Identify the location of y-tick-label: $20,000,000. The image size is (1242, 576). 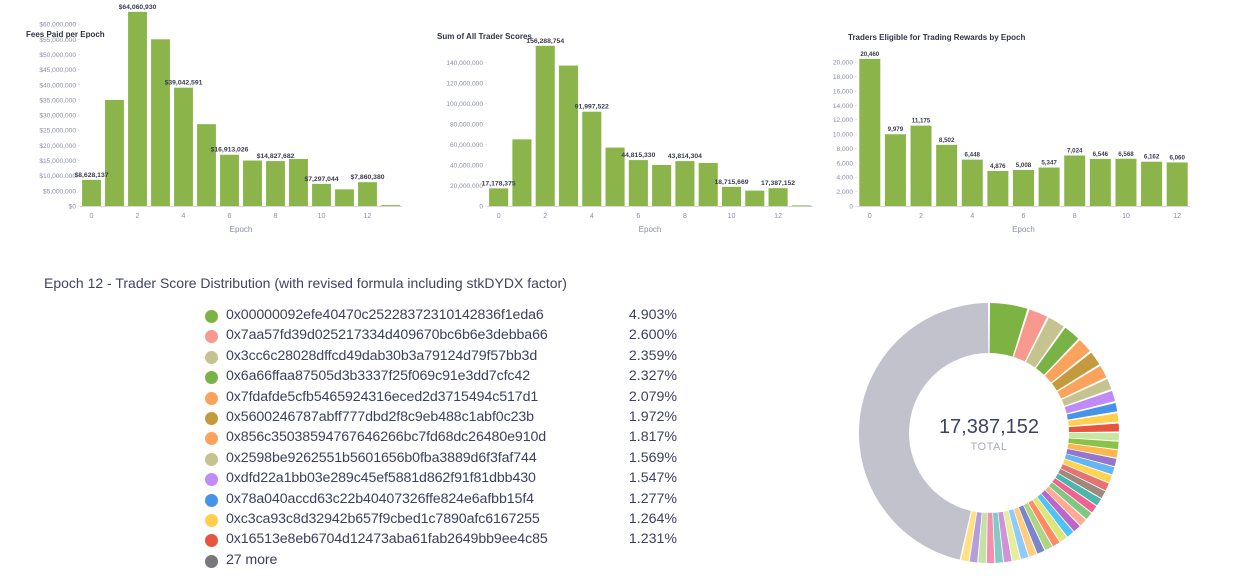
(57, 146).